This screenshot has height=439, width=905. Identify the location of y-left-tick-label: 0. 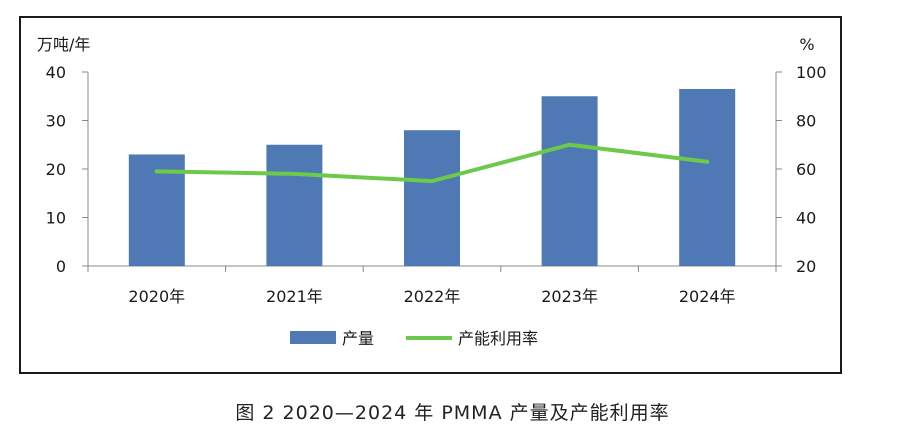
(61, 266).